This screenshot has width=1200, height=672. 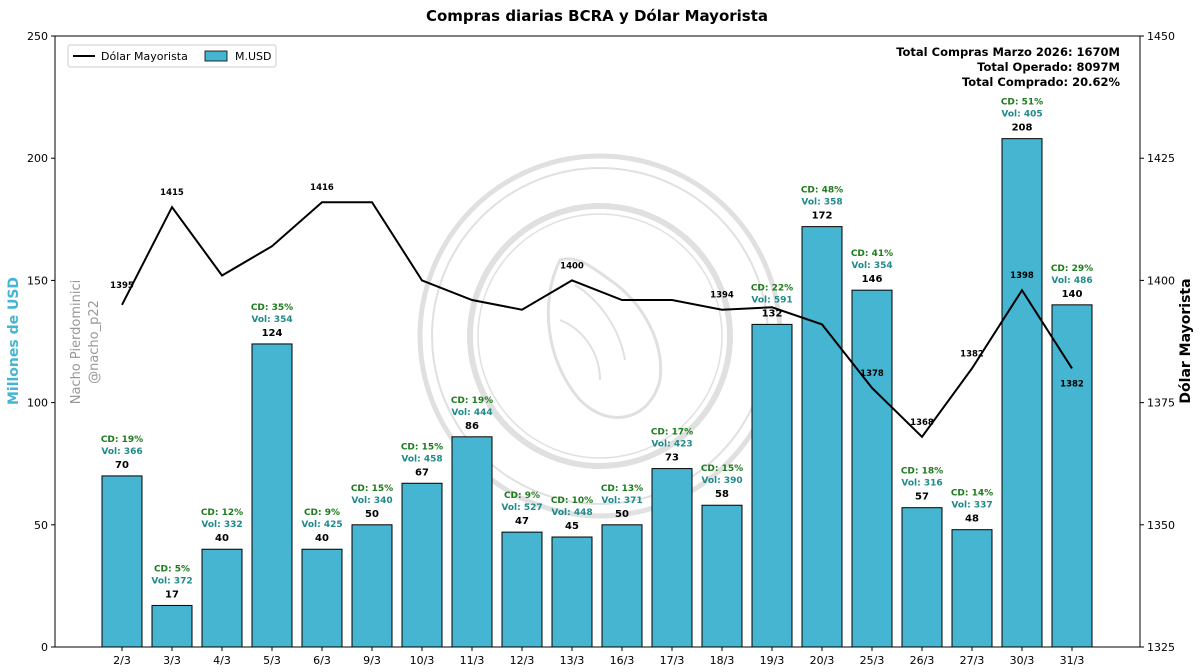 I want to click on cd-label: CD: 22%, so click(x=772, y=288).